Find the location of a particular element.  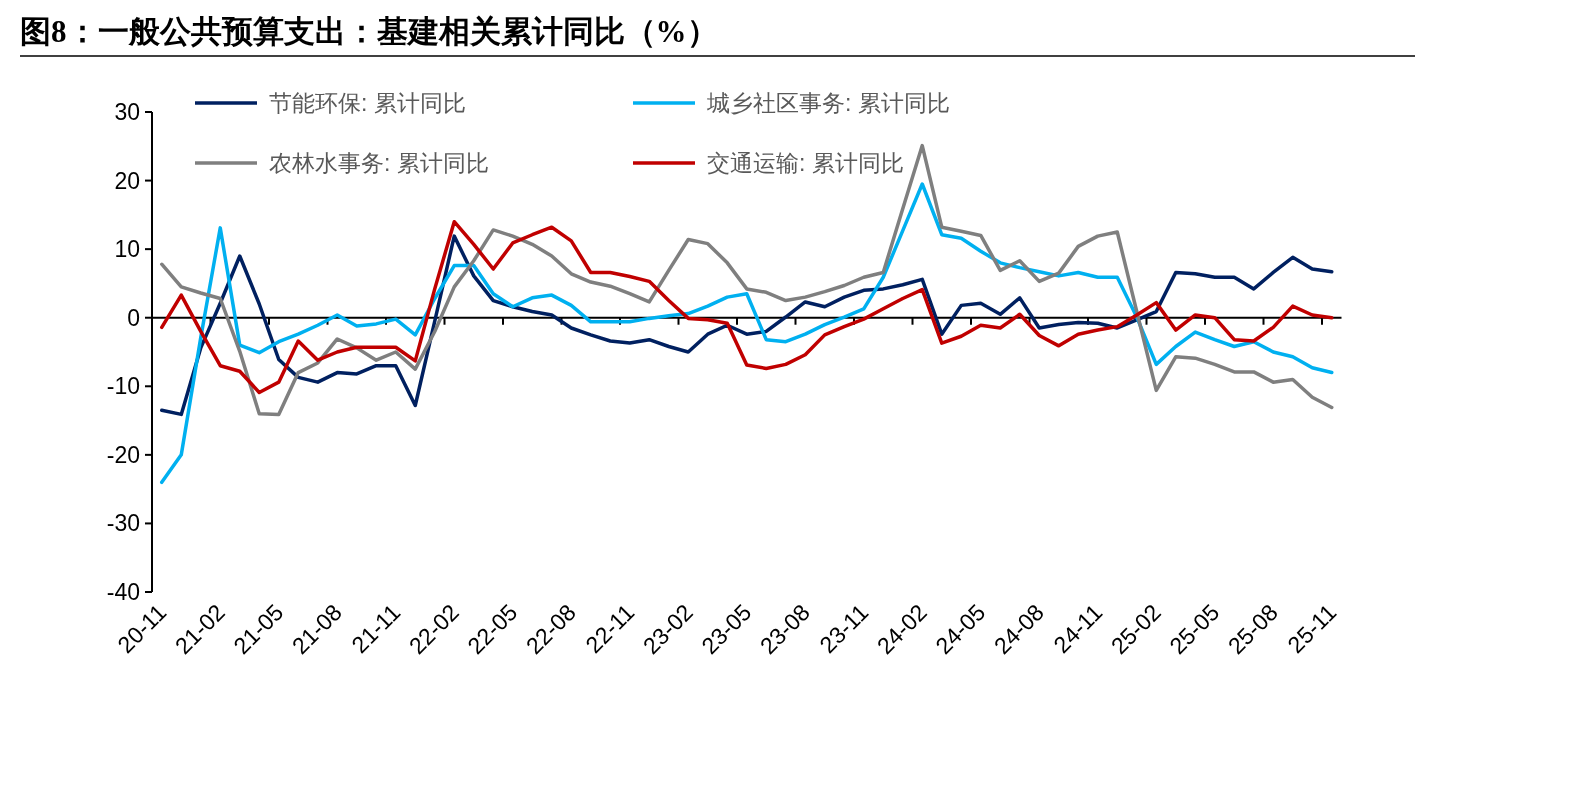

legend-label: 城乡社区事务: 累计同比 is located at coordinates (828, 103).